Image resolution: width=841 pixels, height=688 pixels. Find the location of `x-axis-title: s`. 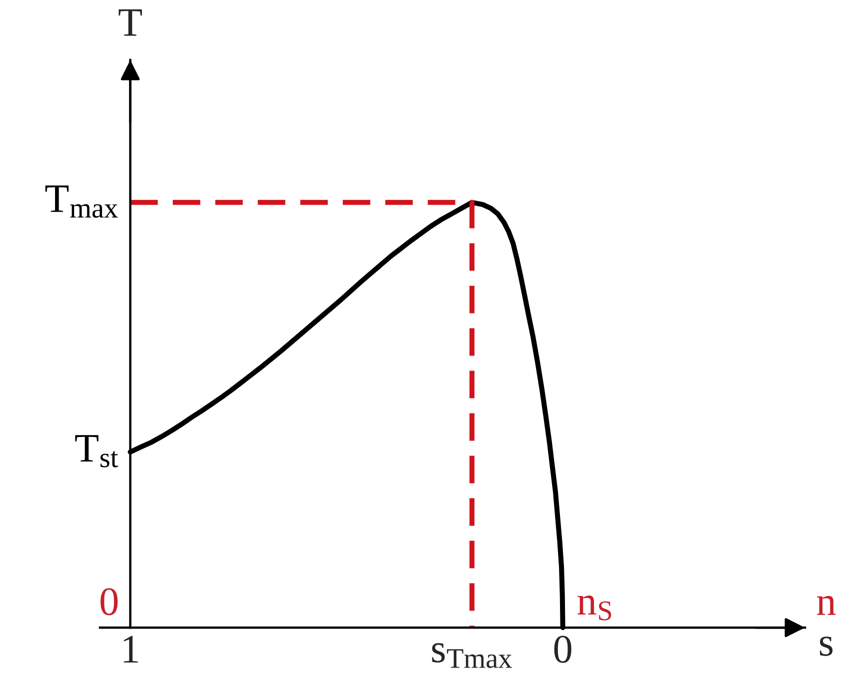

x-axis-title: s is located at coordinates (826, 646).